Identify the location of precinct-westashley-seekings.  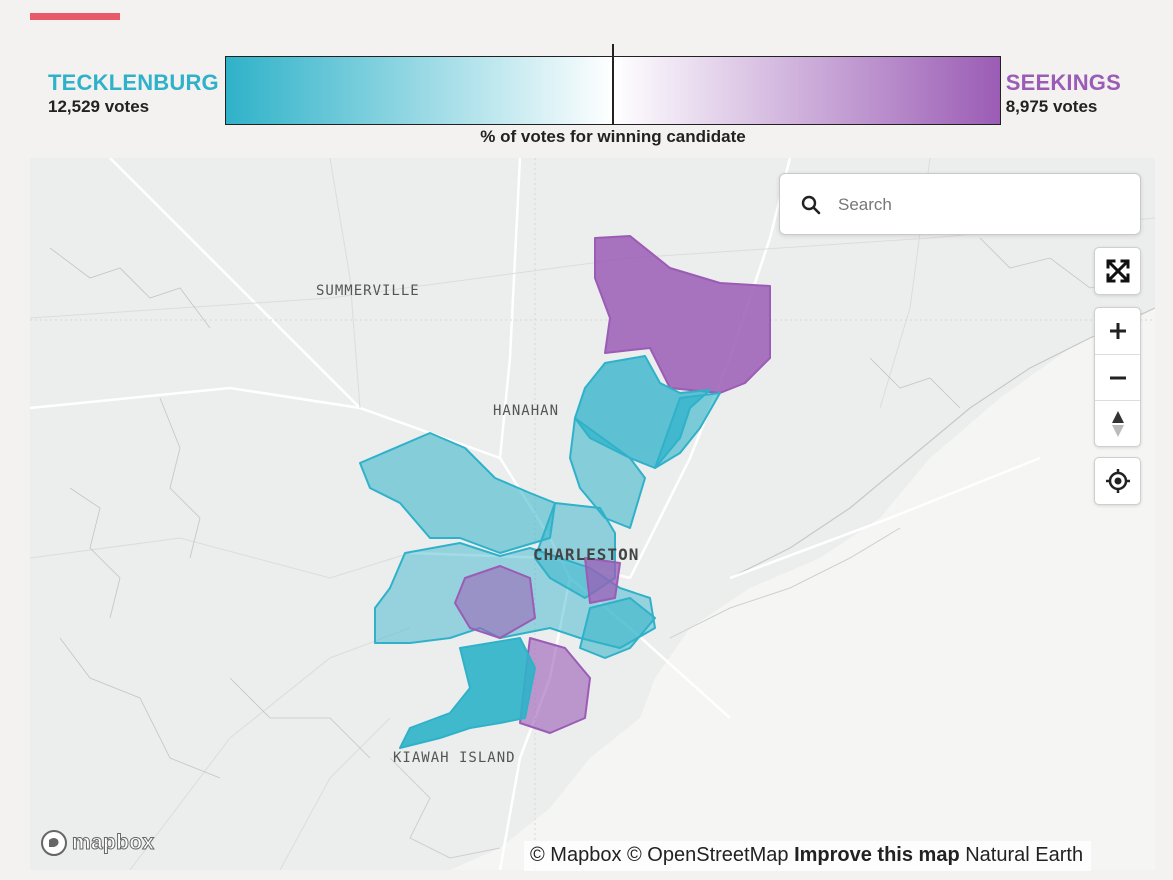
(495, 602).